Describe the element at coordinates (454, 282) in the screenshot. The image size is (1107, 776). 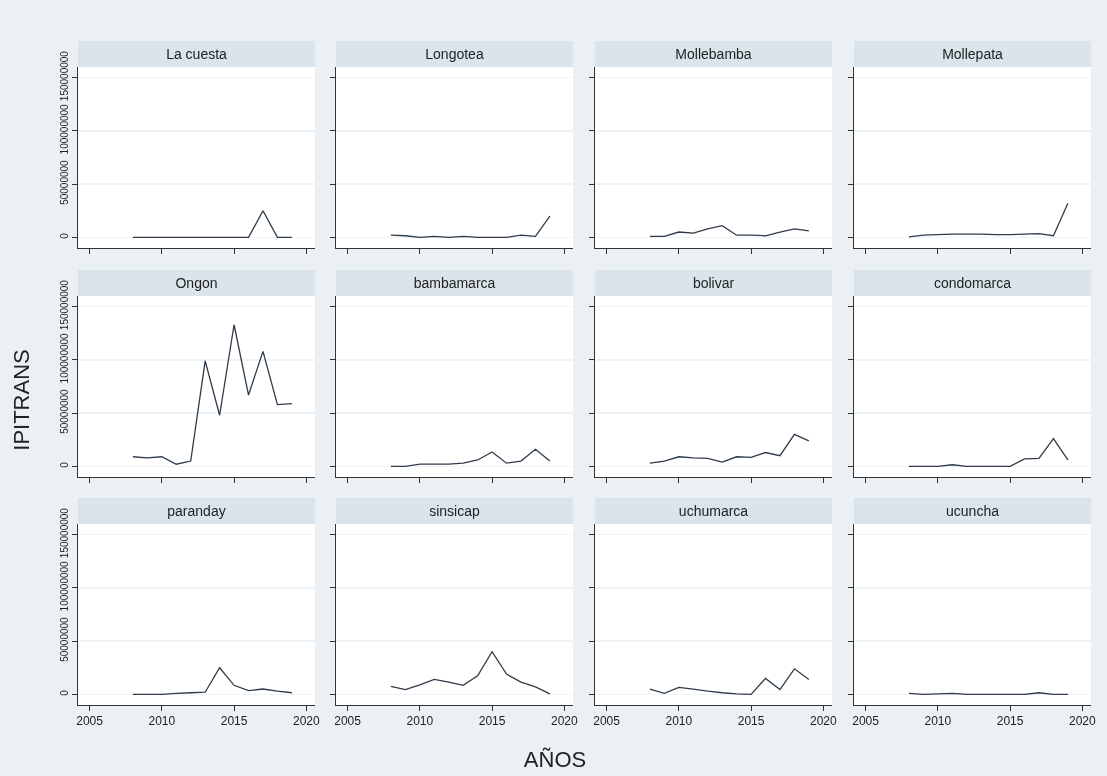
I see `chart-title: bambamarca` at that location.